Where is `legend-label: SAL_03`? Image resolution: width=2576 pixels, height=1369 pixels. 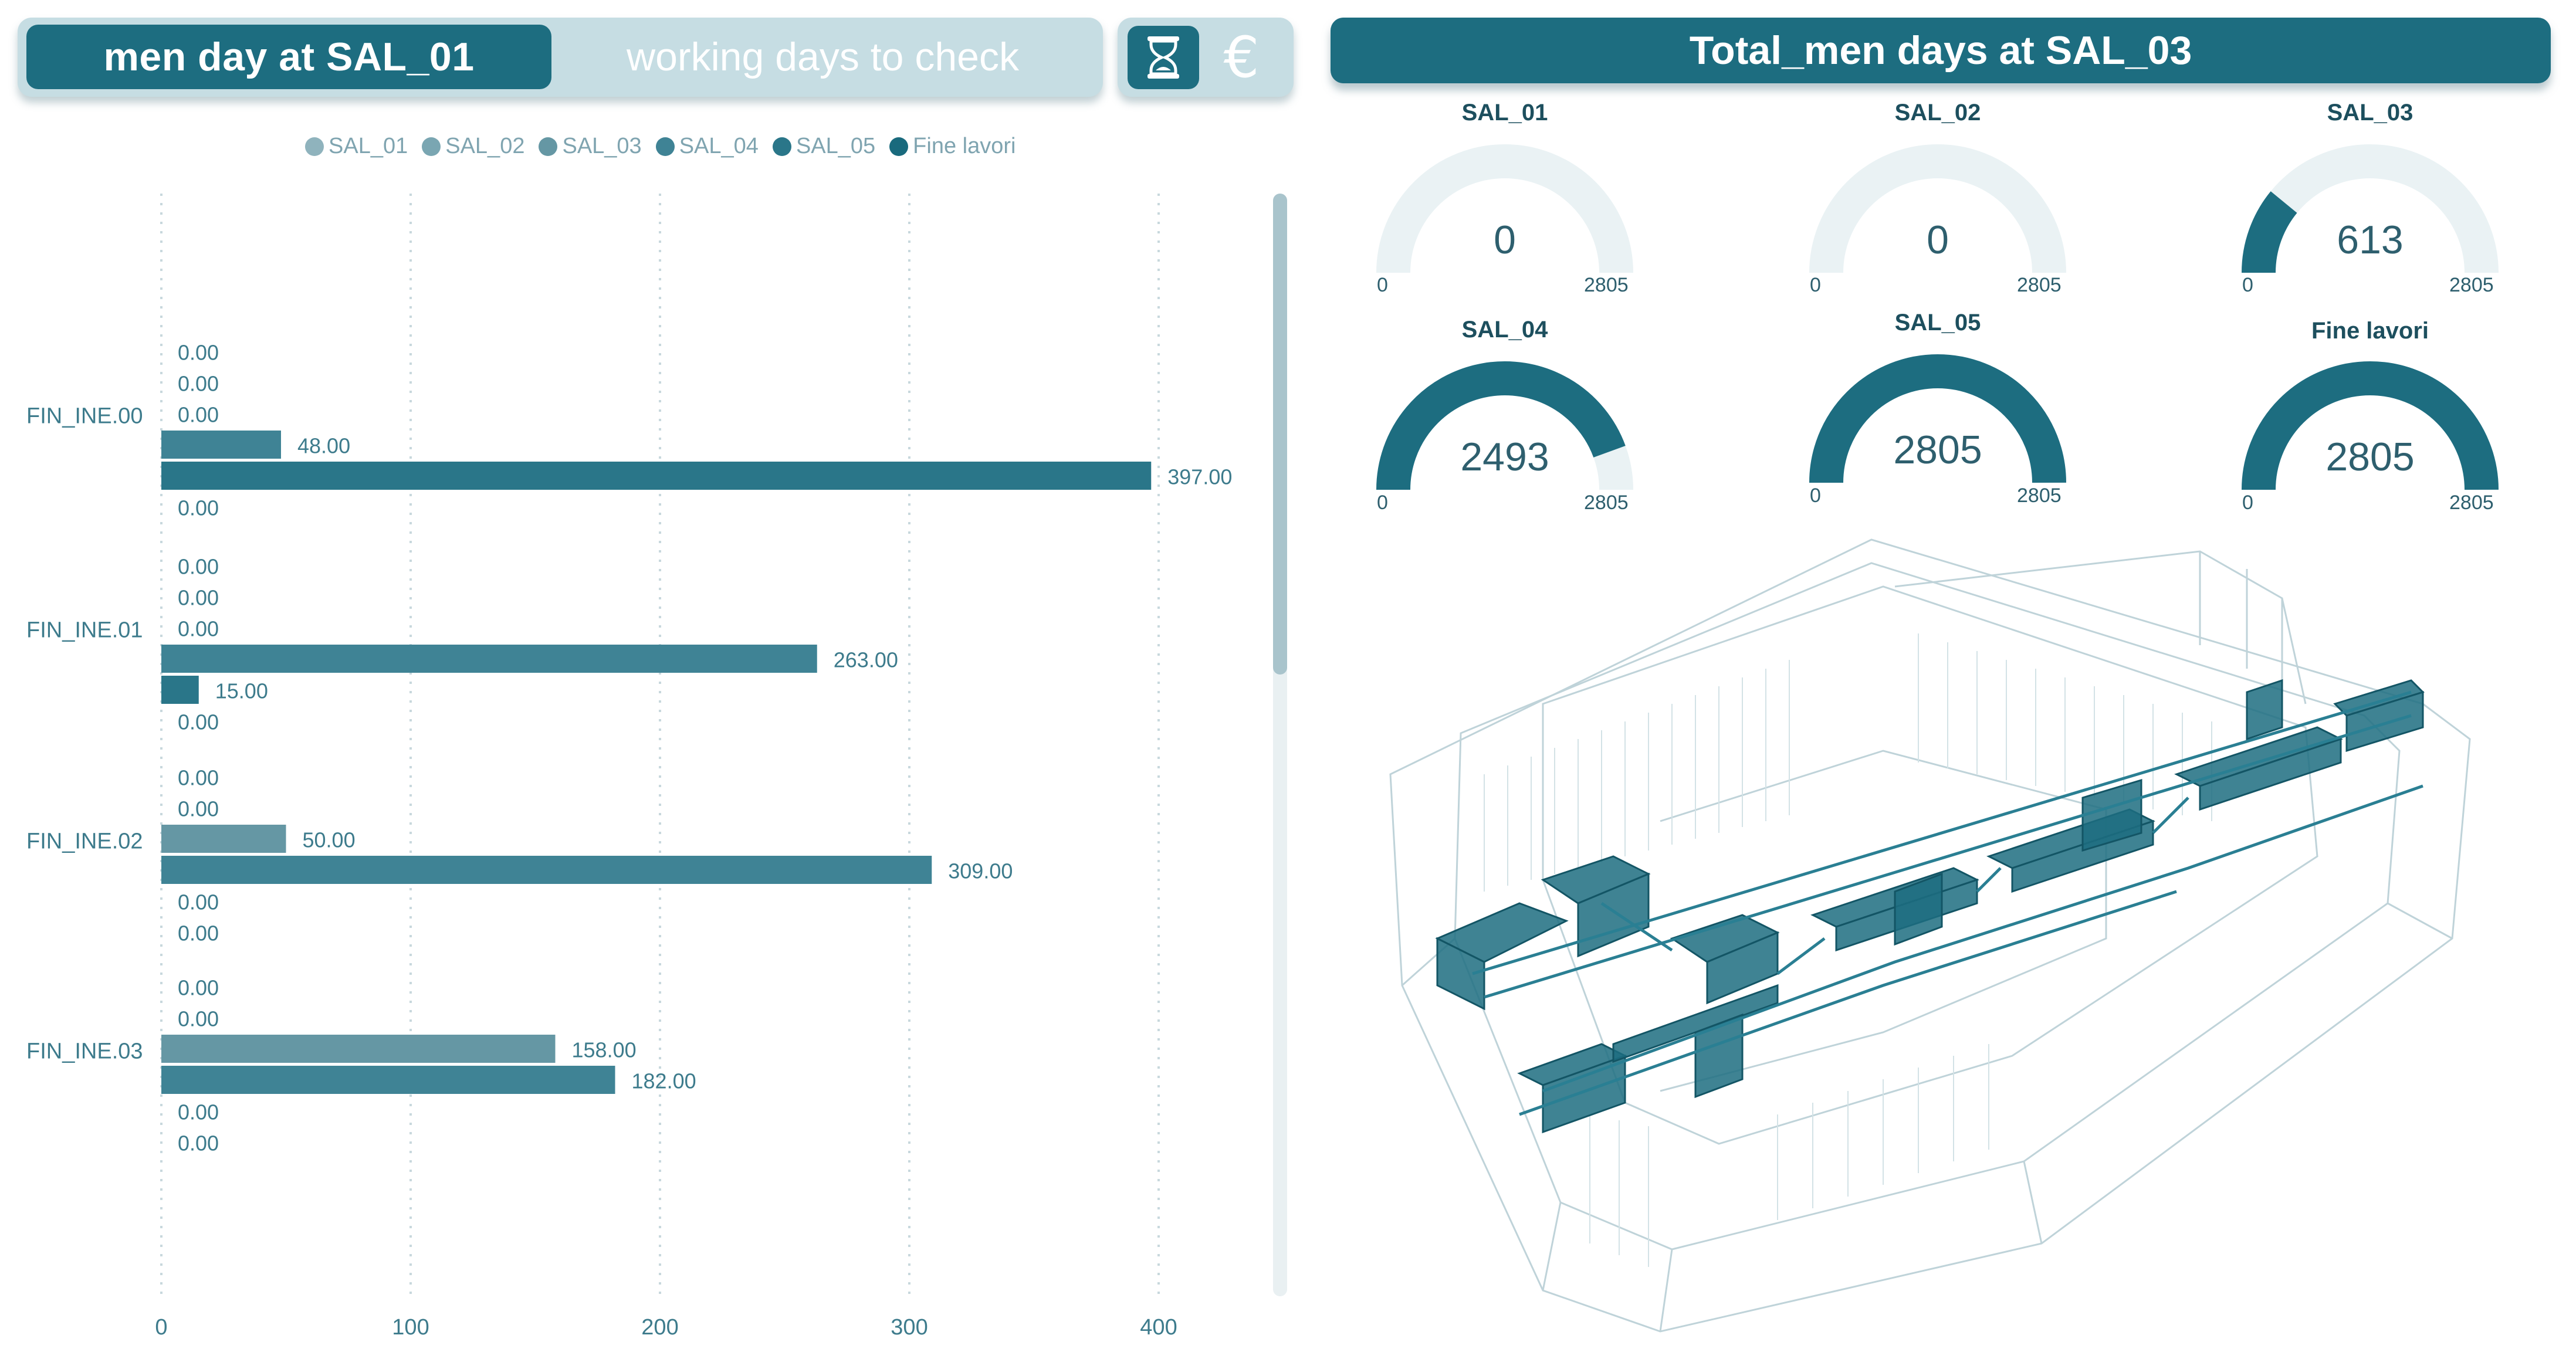
legend-label: SAL_03 is located at coordinates (602, 146).